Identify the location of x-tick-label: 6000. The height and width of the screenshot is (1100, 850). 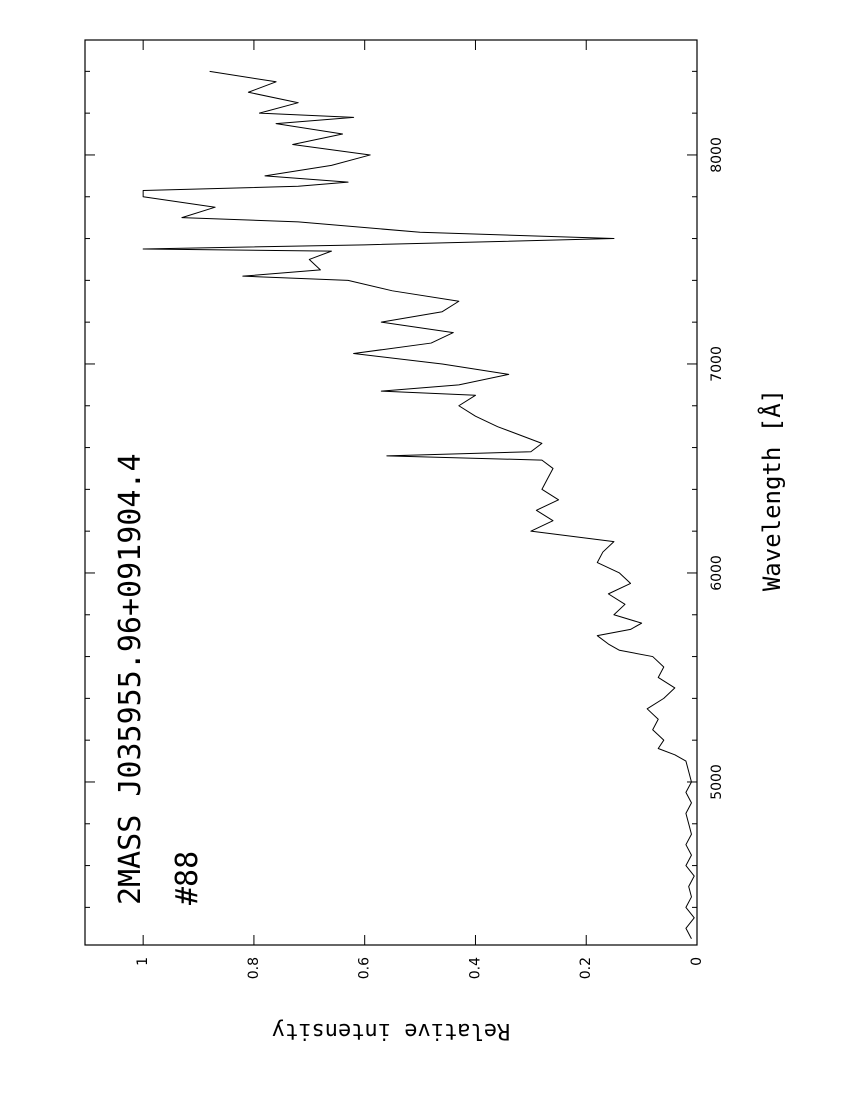
(717, 573).